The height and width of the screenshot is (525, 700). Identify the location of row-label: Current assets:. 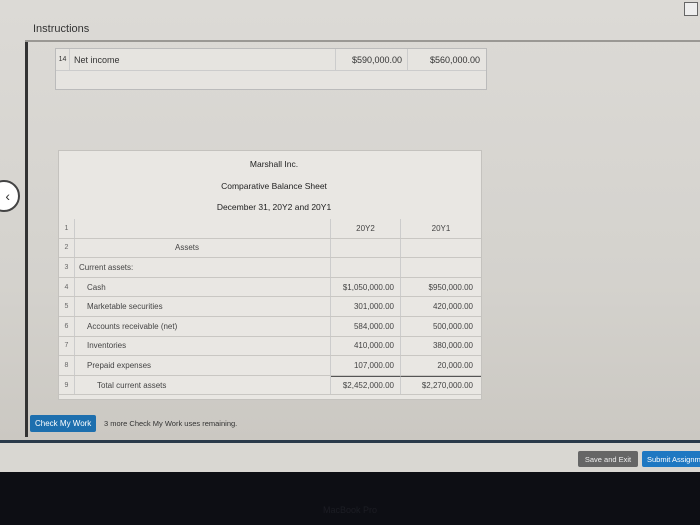
(203, 267).